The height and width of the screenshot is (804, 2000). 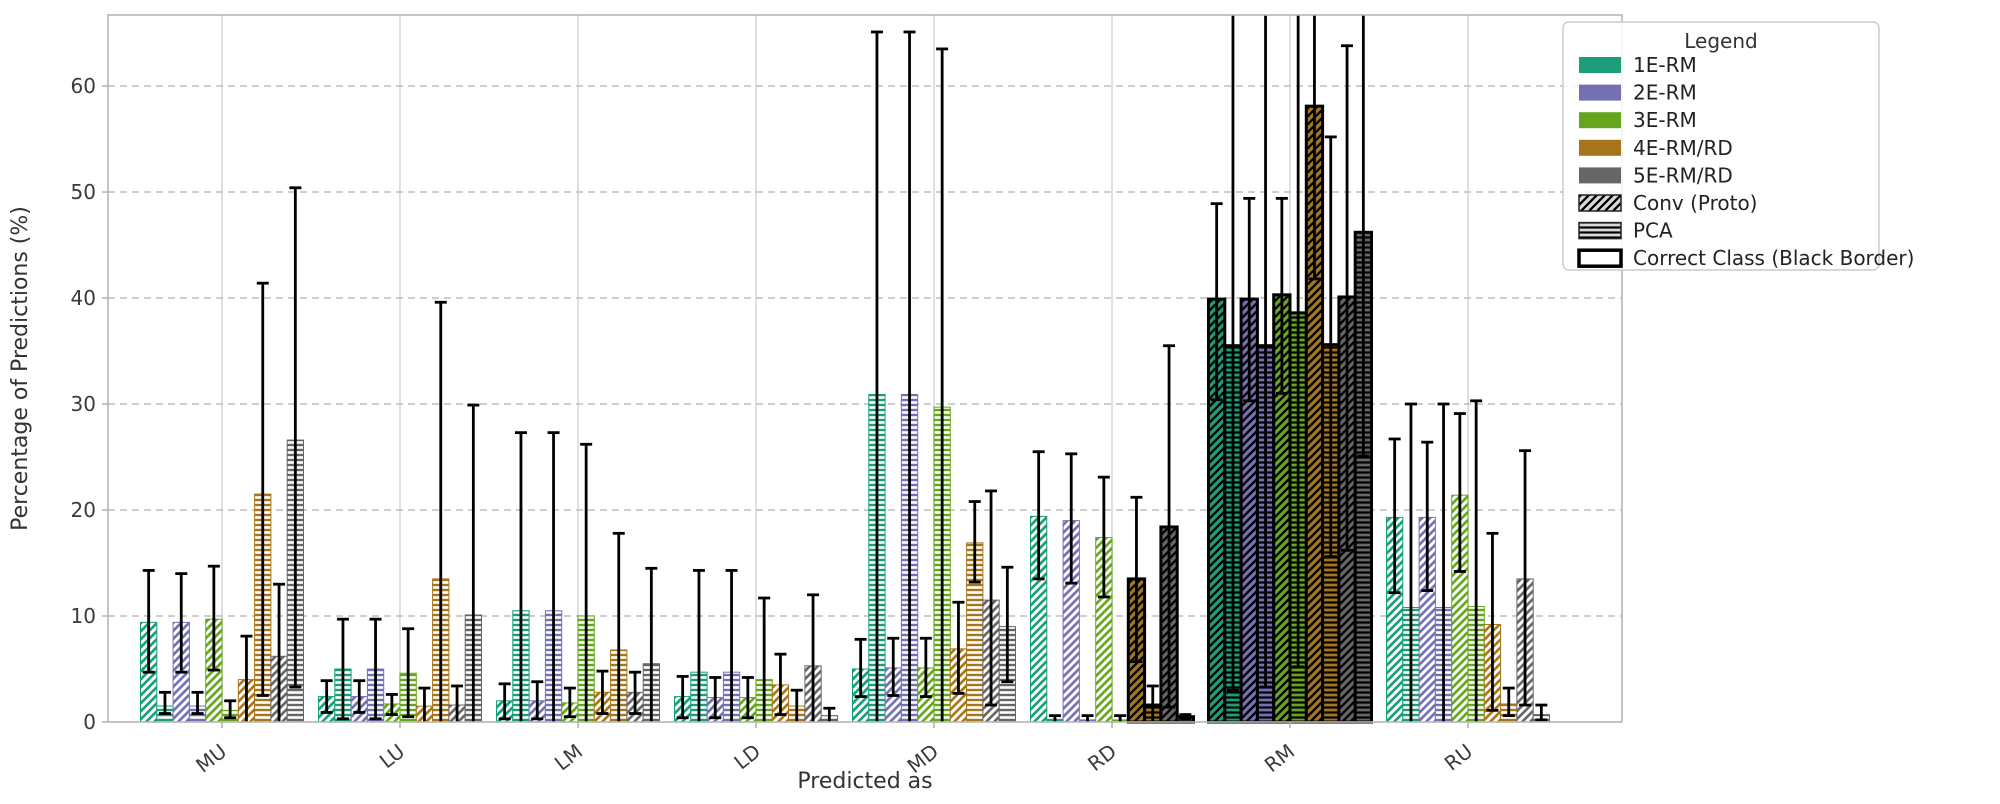 What do you see at coordinates (83, 192) in the screenshot?
I see `y-tick-label: 50` at bounding box center [83, 192].